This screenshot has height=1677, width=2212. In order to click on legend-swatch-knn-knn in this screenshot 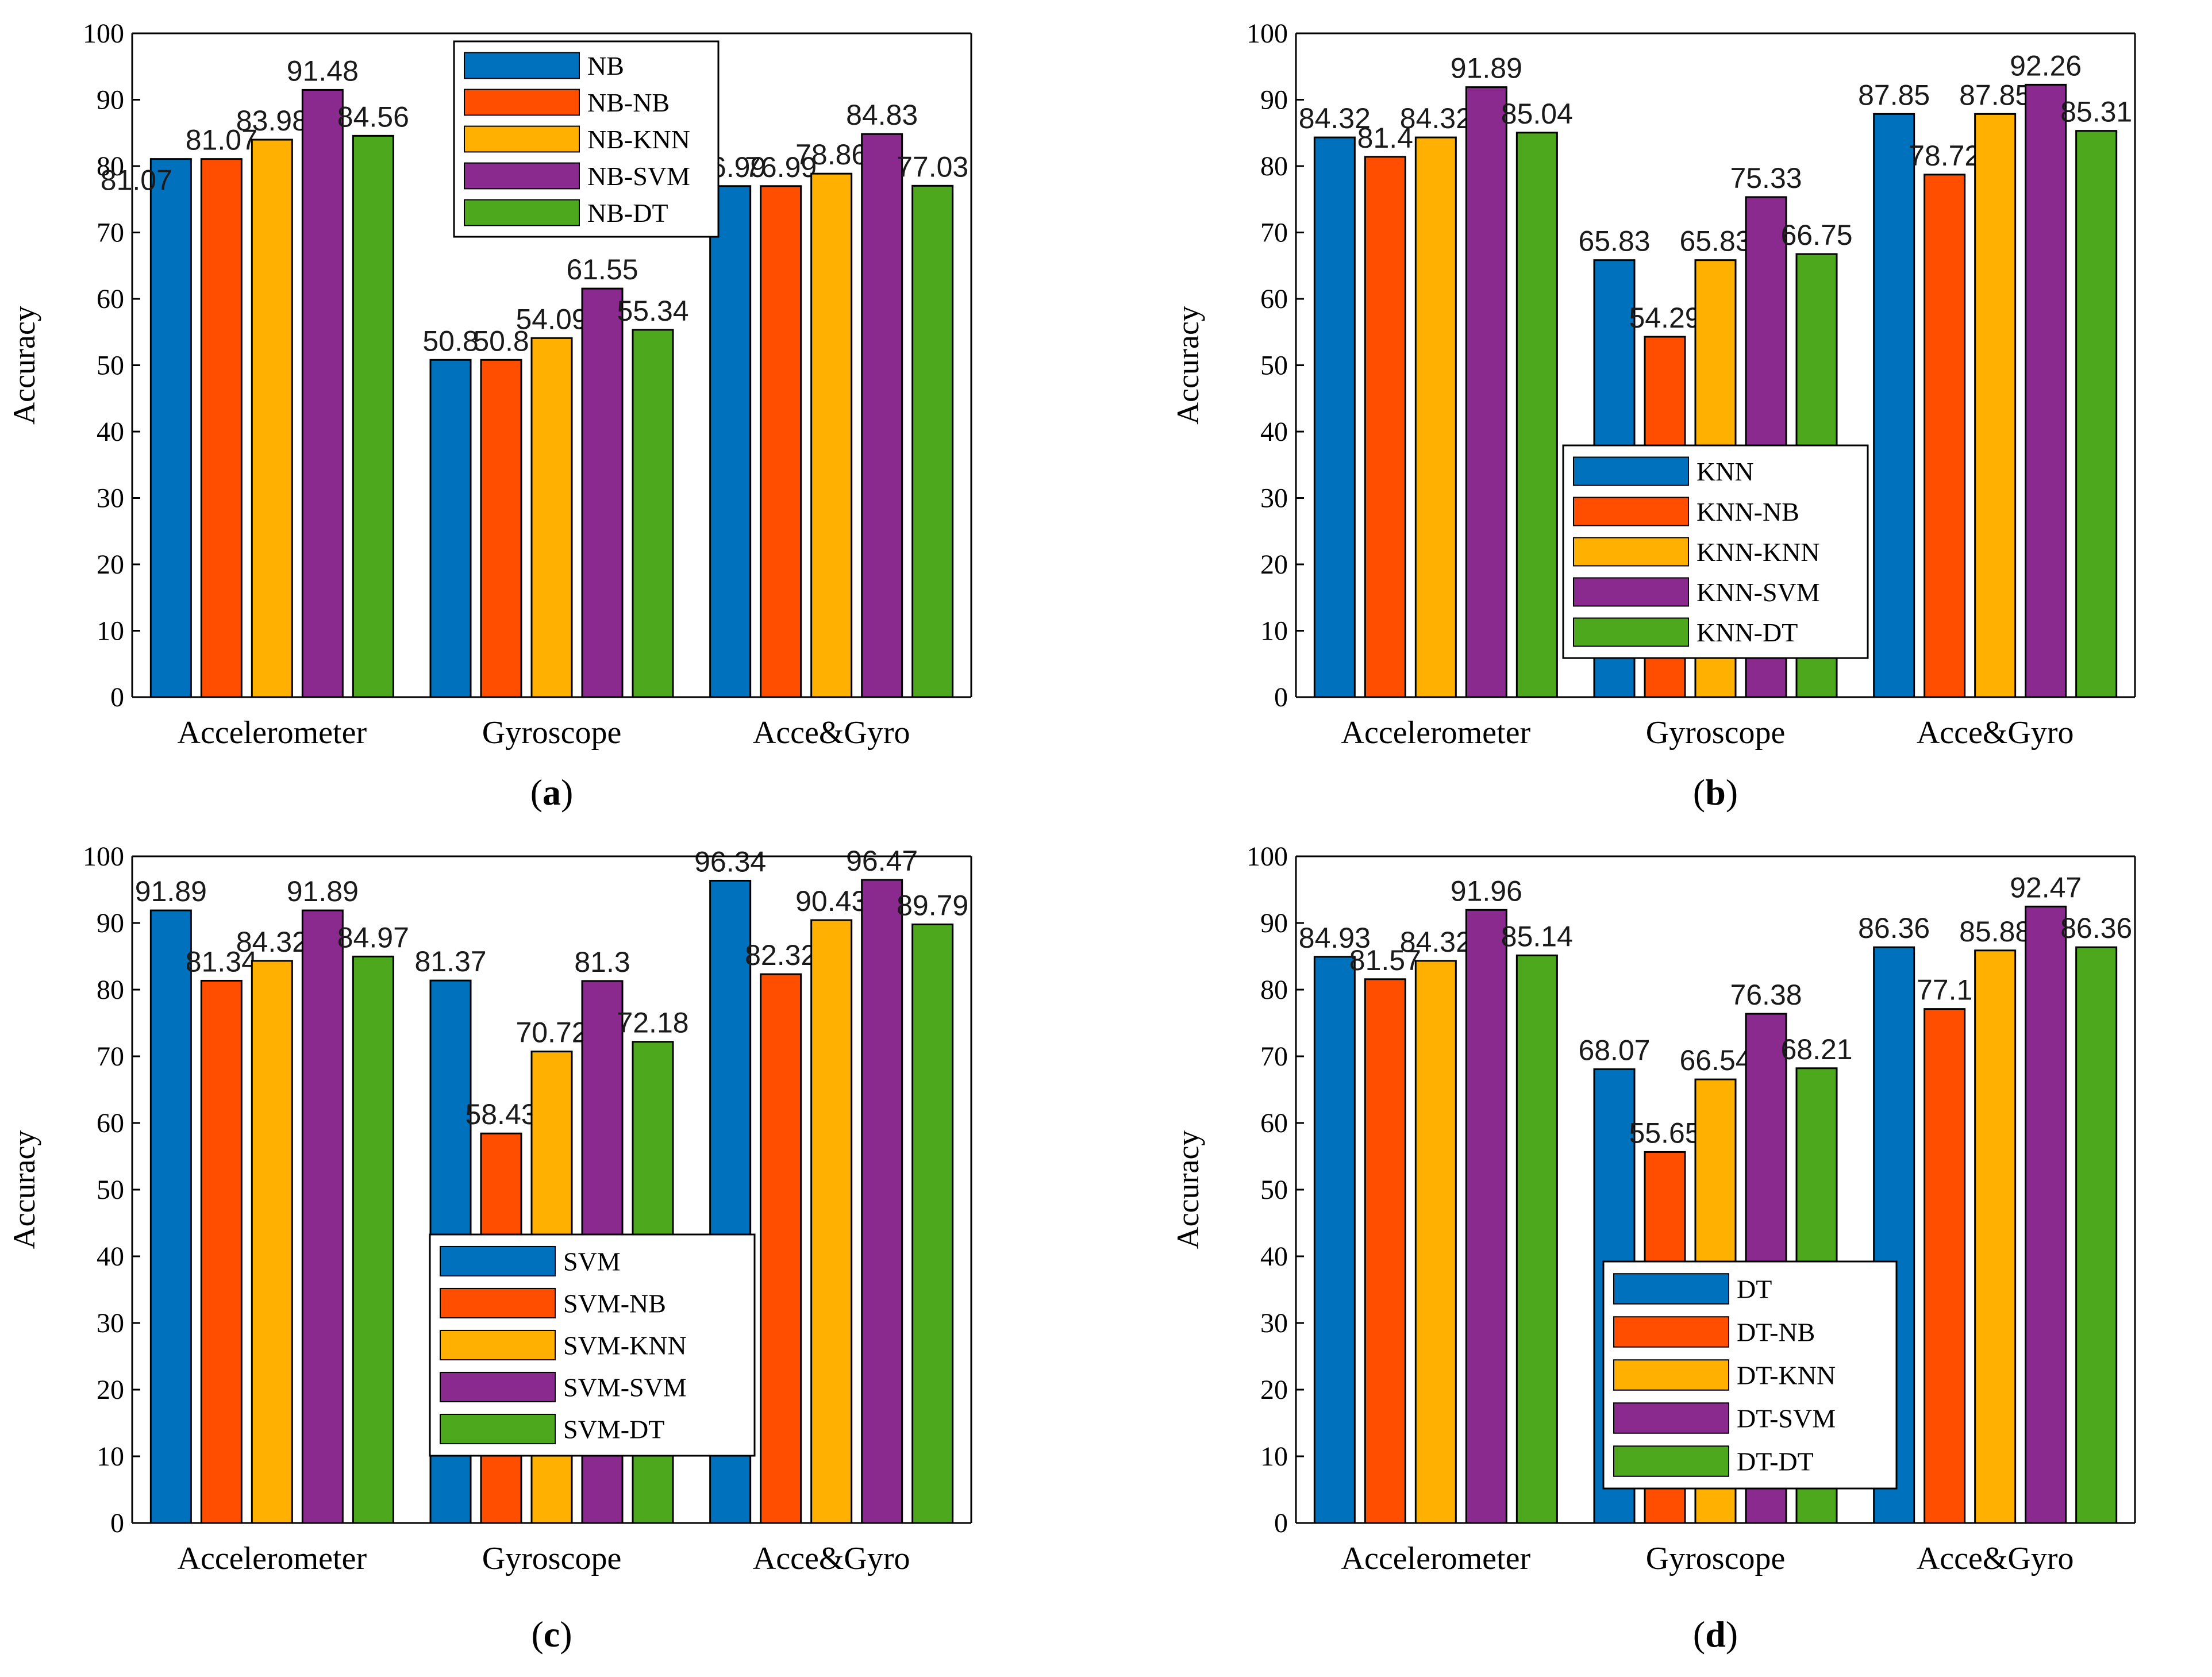, I will do `click(1631, 552)`.